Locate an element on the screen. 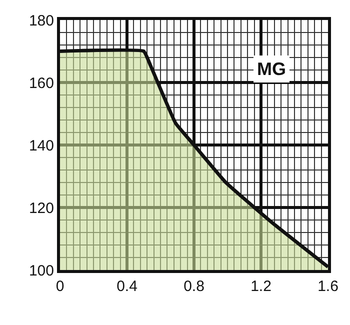 This screenshot has height=325, width=350. x-tick-label: 1.2 is located at coordinates (261, 286).